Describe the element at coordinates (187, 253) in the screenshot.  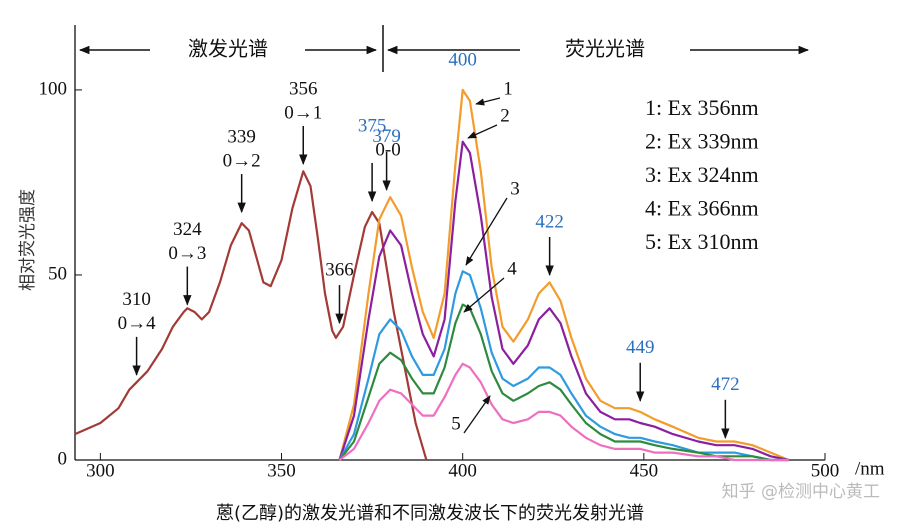
I see `annotation-sub: 0→3` at that location.